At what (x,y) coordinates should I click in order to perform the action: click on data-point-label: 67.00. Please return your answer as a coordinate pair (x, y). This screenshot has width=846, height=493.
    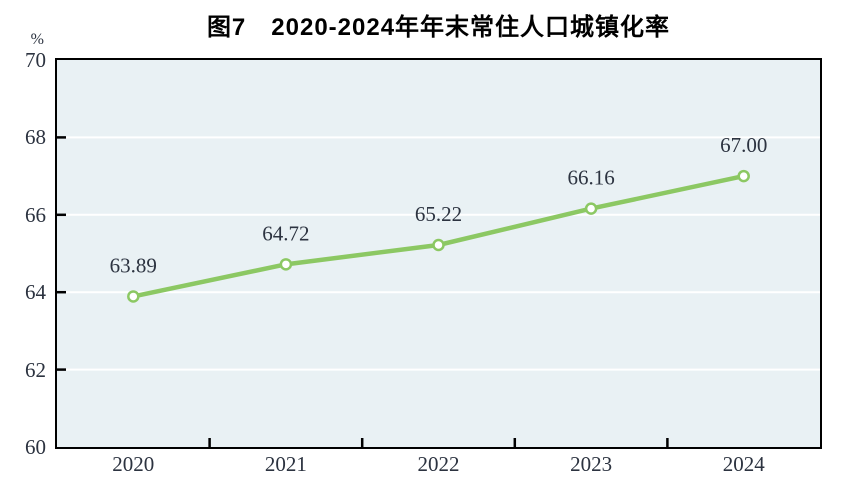
    Looking at the image, I should click on (743, 145).